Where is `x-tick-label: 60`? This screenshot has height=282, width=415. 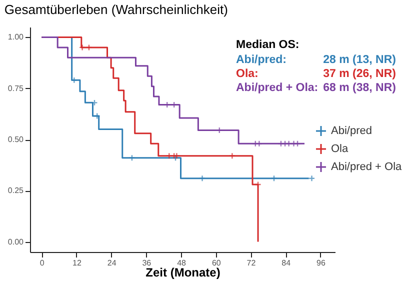
x-tick-label: 60 is located at coordinates (217, 263).